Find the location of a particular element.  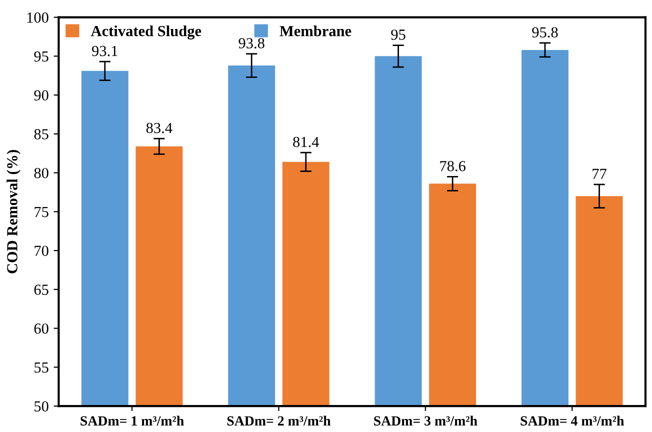

data-label: 93.1 is located at coordinates (105, 51).